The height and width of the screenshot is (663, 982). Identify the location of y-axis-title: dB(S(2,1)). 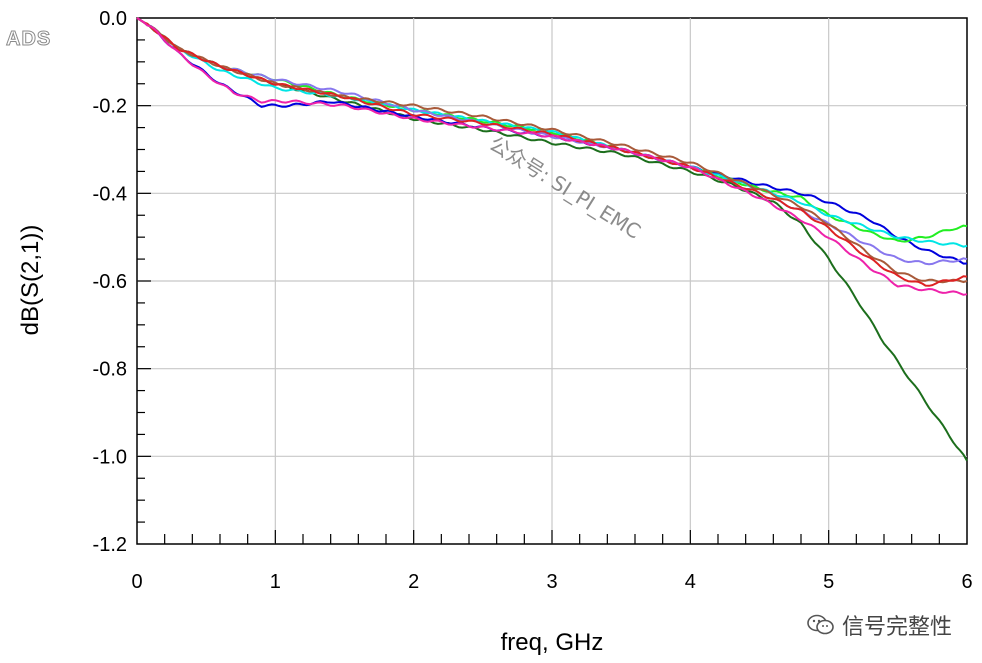
(30, 280).